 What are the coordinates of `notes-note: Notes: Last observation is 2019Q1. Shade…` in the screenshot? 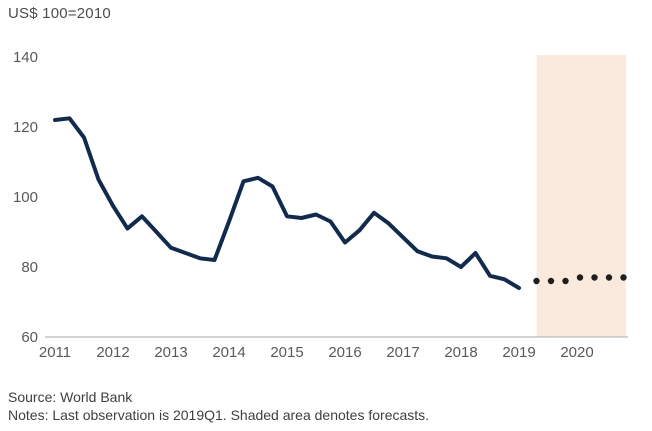 It's located at (219, 415).